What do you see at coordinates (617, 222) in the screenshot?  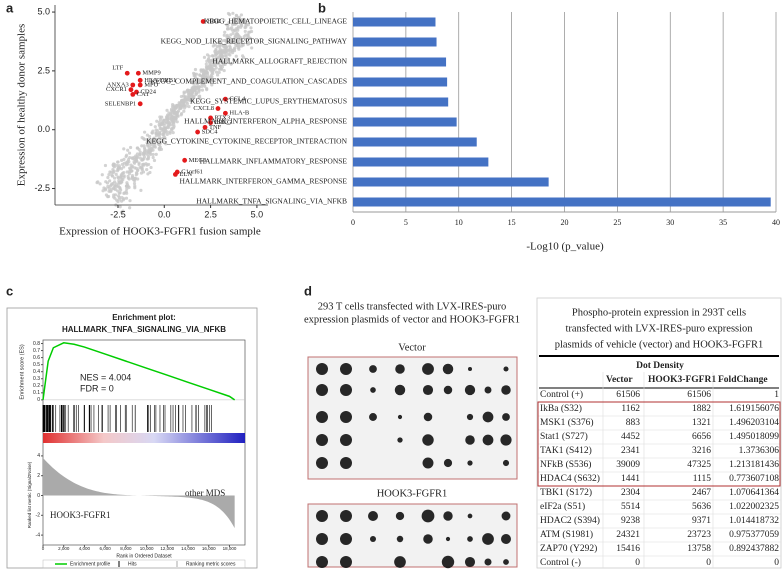 I see `x-tick-label: 25` at bounding box center [617, 222].